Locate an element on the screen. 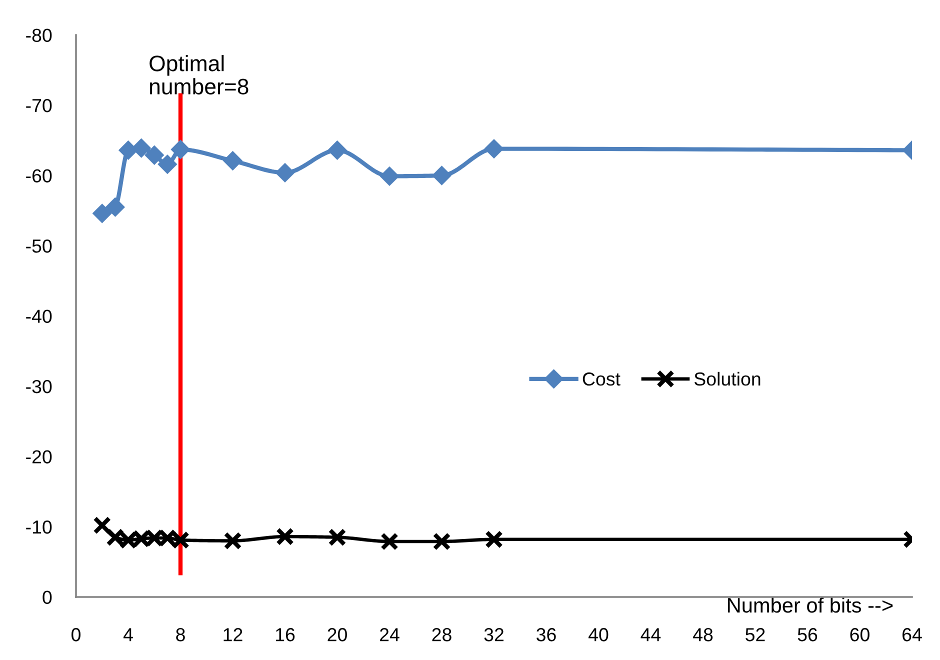 This screenshot has width=940, height=660. y-tick-label: -20 is located at coordinates (39, 457).